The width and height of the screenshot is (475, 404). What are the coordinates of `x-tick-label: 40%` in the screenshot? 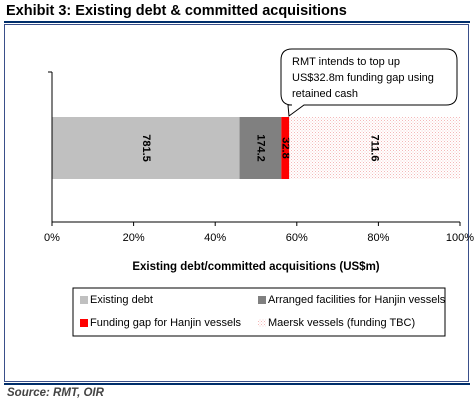 It's located at (215, 238).